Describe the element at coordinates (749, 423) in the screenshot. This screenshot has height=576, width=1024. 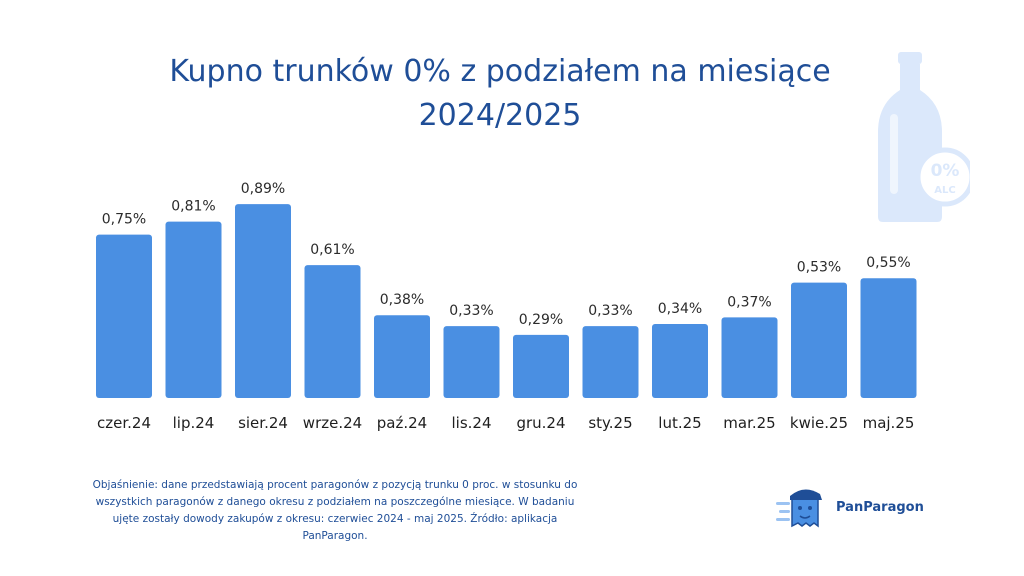
I see `category-label-mar.25: mar.25` at that location.